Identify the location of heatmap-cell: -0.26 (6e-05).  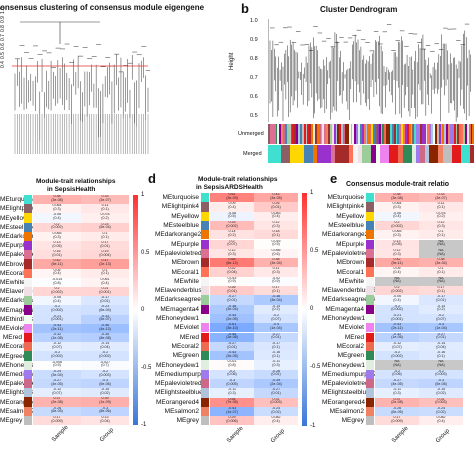
(57, 411).